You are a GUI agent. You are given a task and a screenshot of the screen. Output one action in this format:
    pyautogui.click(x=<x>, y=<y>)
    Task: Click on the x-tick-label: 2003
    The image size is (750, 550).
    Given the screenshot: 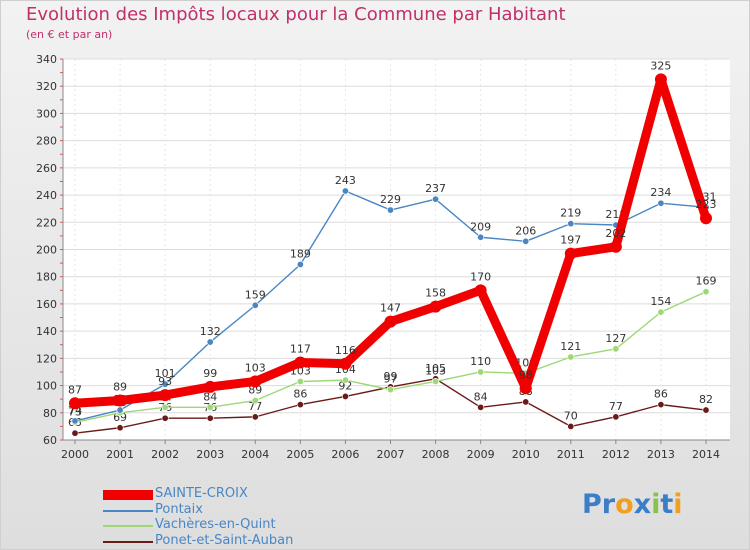 What is the action you would take?
    pyautogui.click(x=210, y=454)
    